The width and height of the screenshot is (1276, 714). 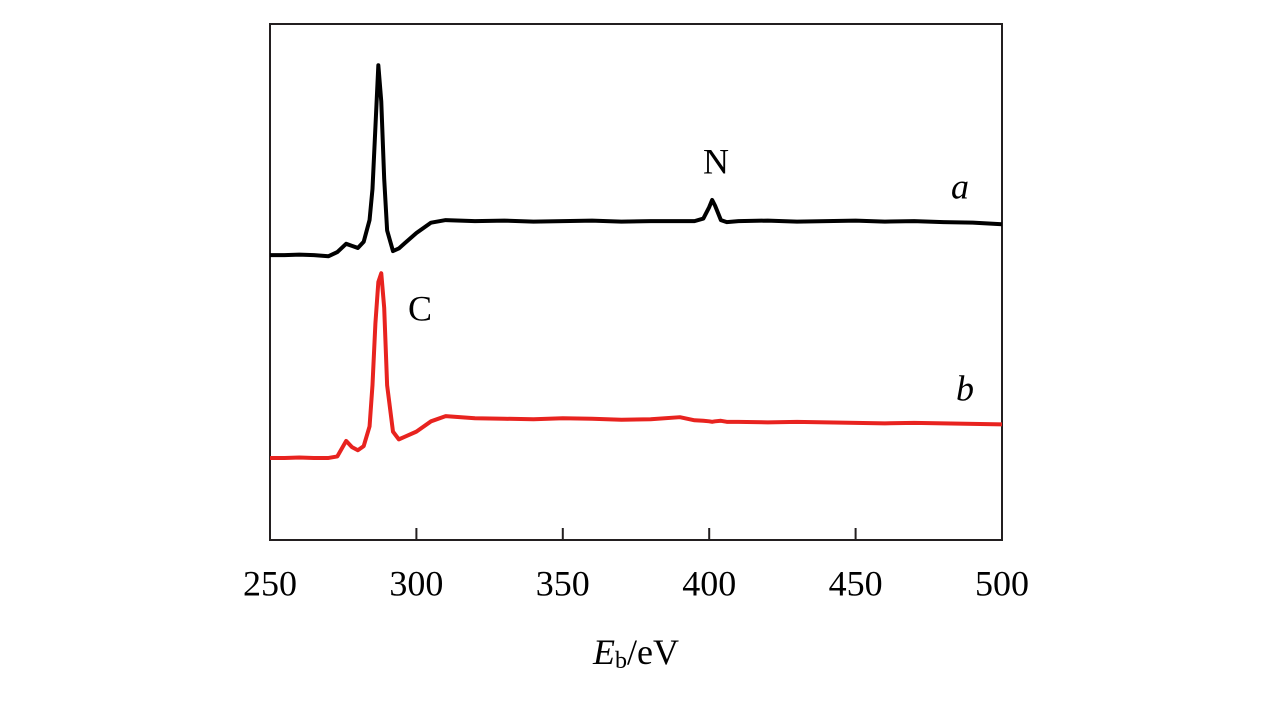 I want to click on x-label-symbol: E, so click(x=603, y=652).